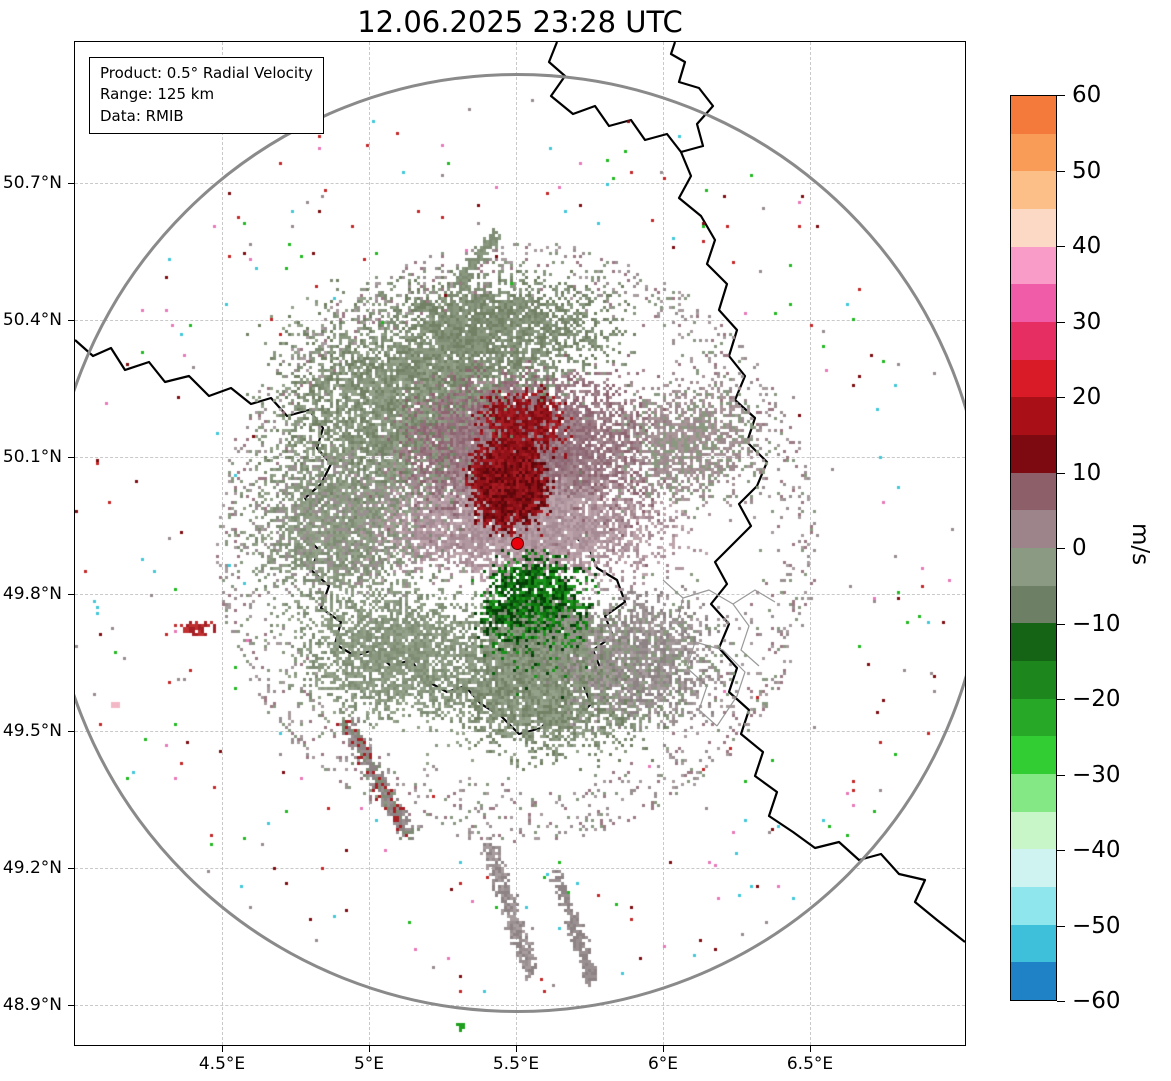  Describe the element at coordinates (142, 115) in the screenshot. I see `info-data-source-line: Data: RMIB` at that location.